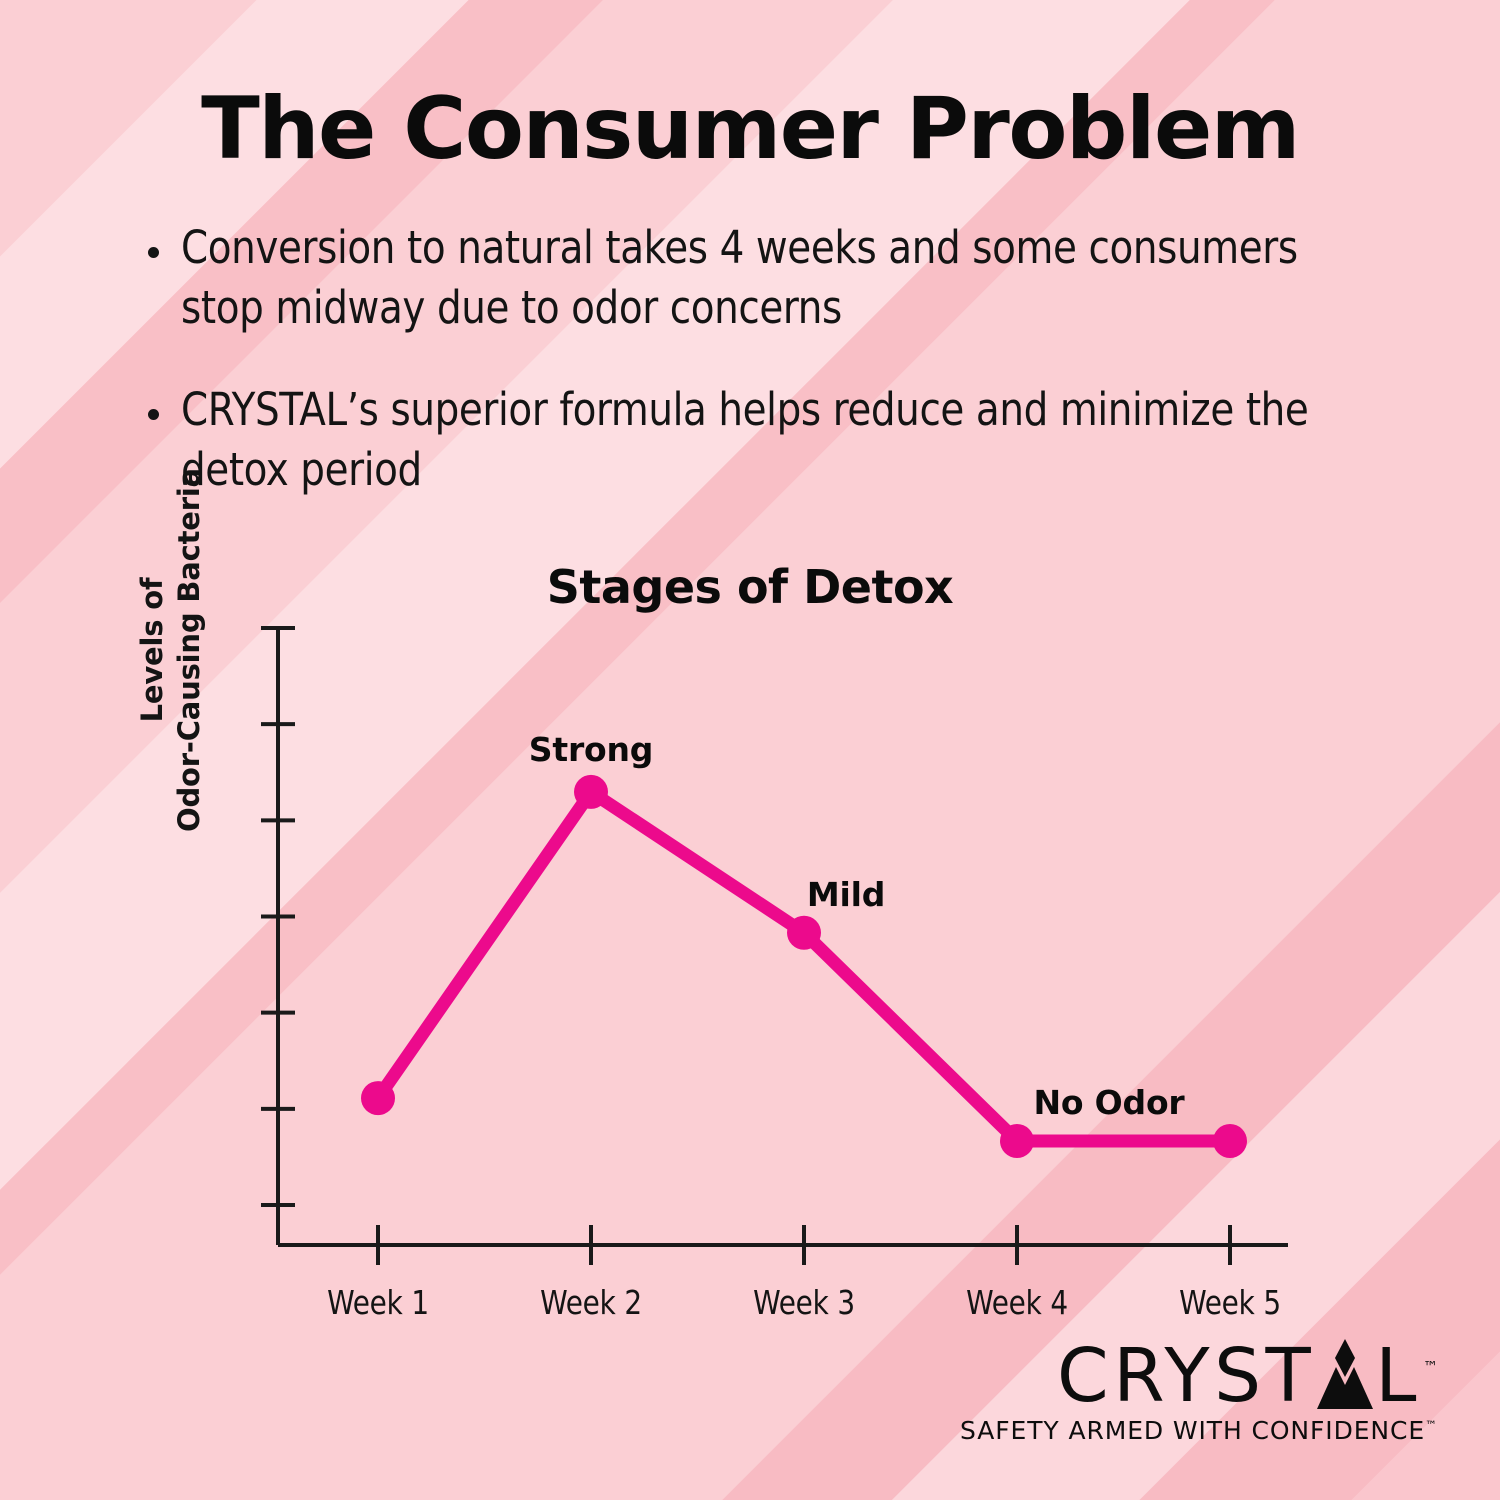  Describe the element at coordinates (1193, 1430) in the screenshot. I see `logo-tagline-text: SAFETY ARMED WITH CONFIDENCE` at that location.